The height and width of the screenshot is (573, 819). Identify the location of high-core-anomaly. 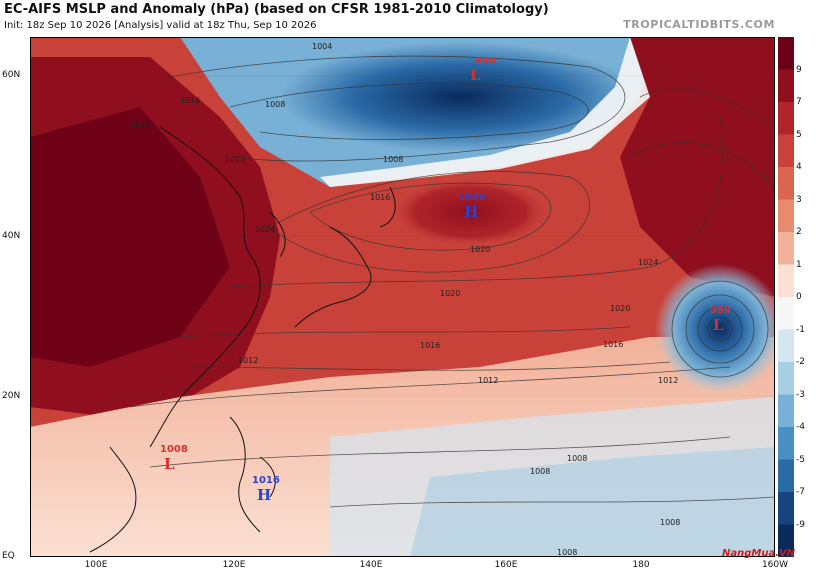
(470, 212).